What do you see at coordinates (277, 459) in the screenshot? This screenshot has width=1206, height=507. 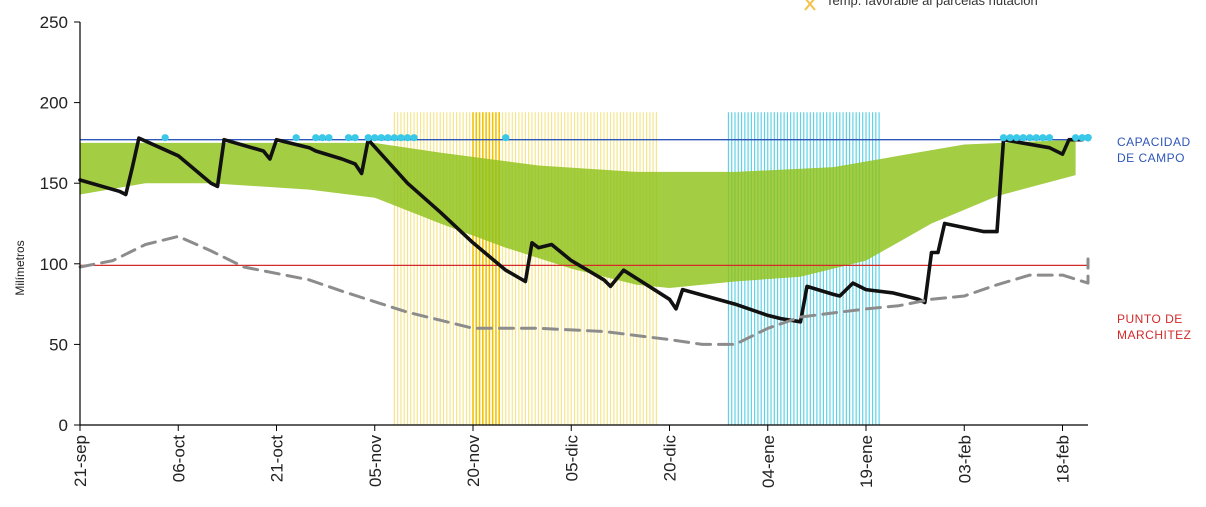 I see `x-tick-label: 21-oct` at bounding box center [277, 459].